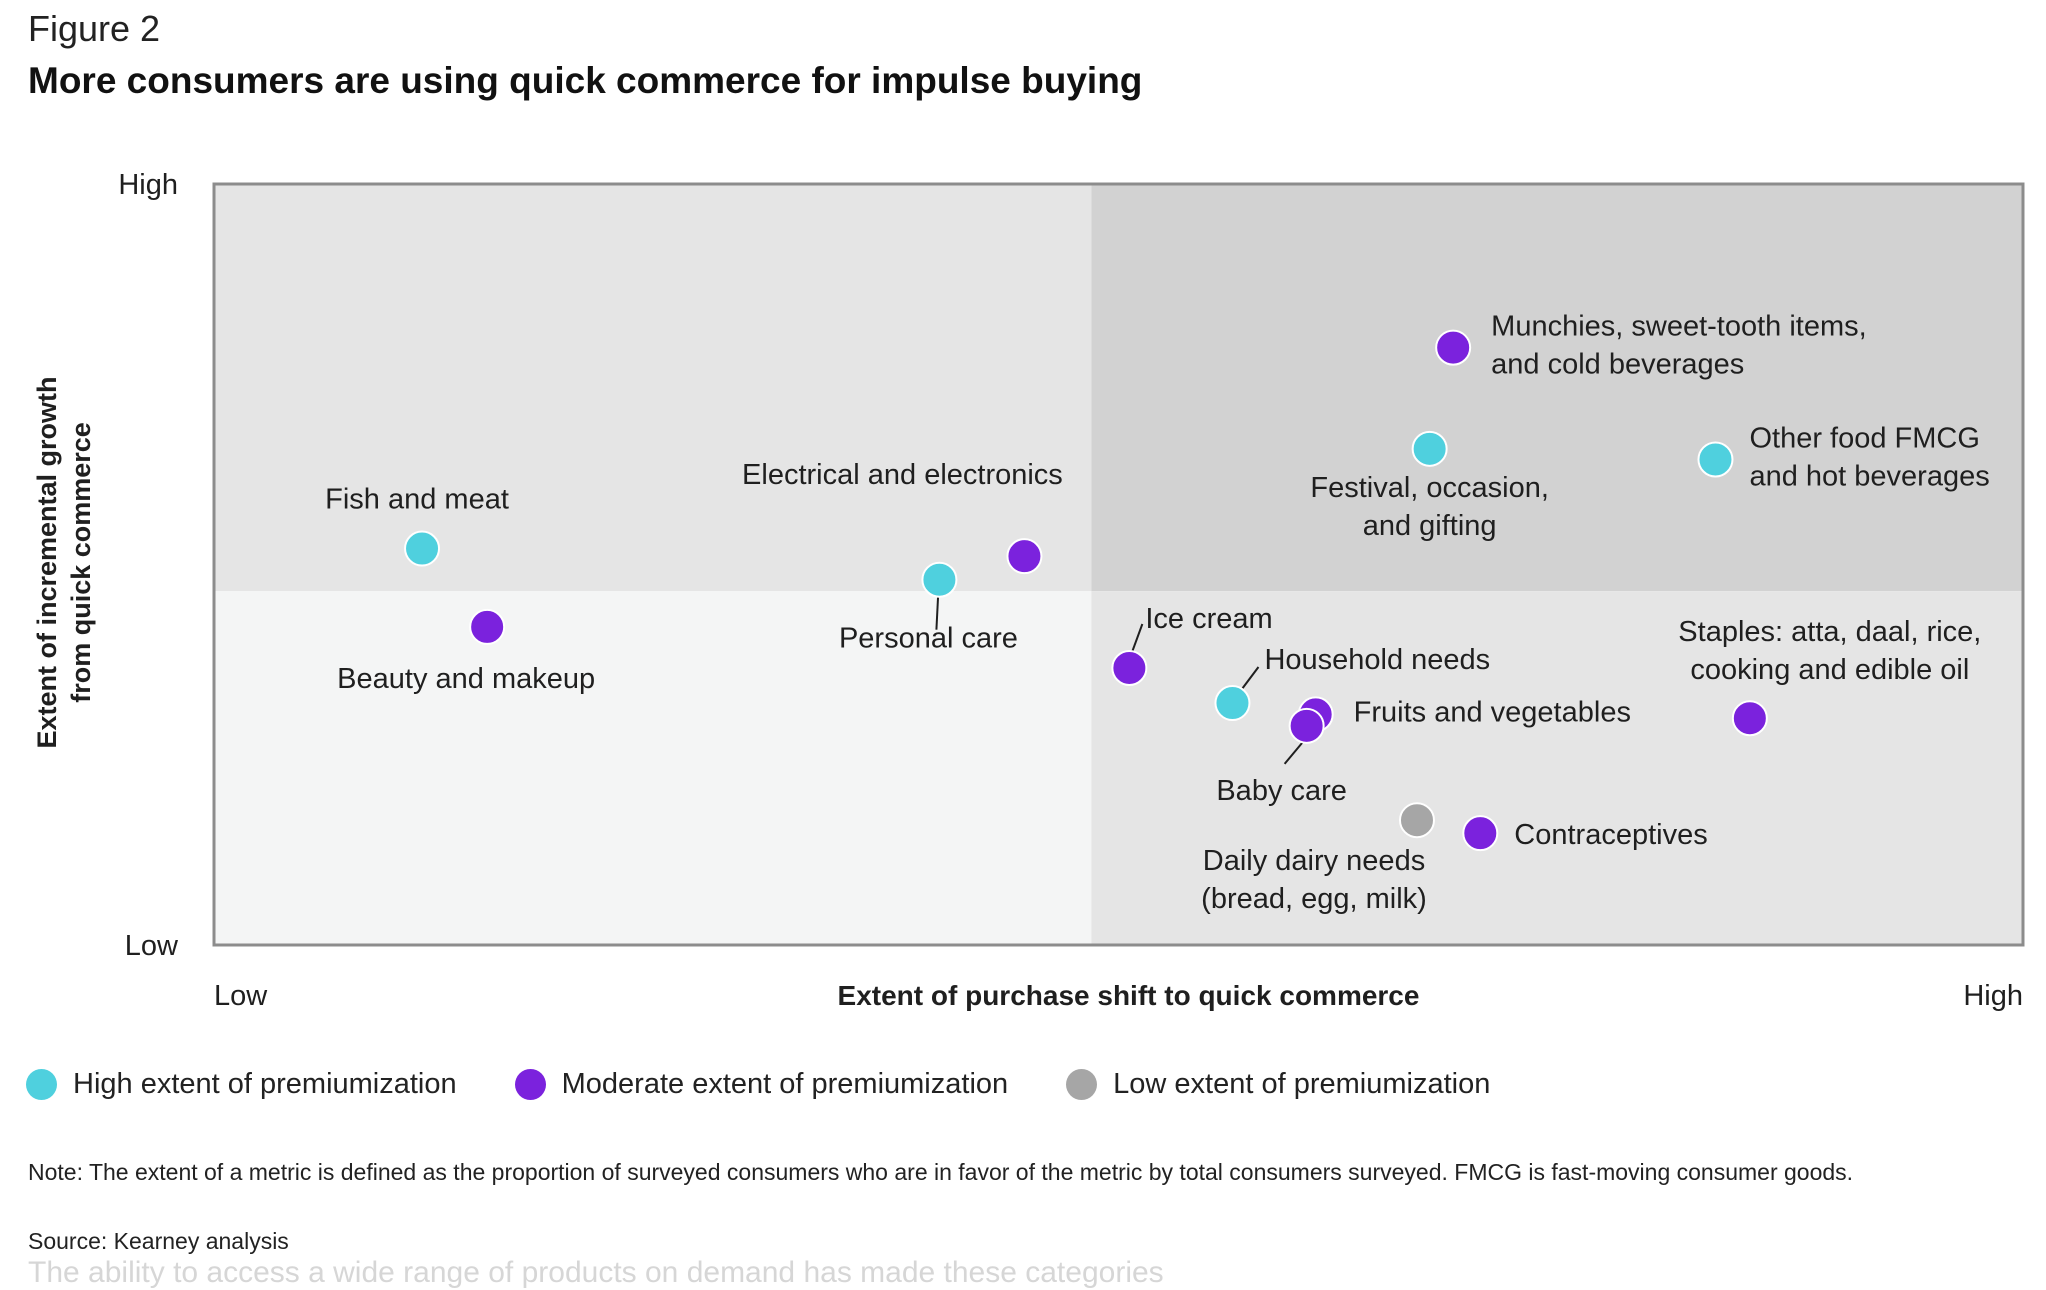 The image size is (2046, 1290). Describe the element at coordinates (241, 996) in the screenshot. I see `x-tick-low: Low` at that location.